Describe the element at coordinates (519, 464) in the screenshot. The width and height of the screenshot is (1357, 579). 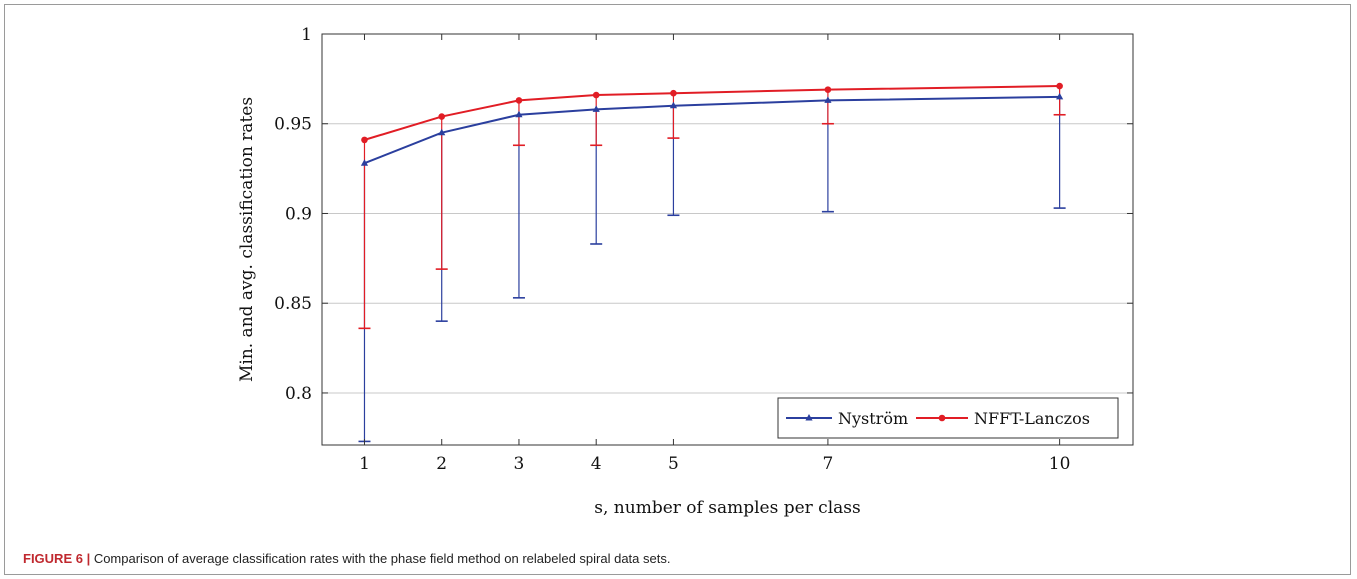
I see `x-tick-label: 3` at that location.